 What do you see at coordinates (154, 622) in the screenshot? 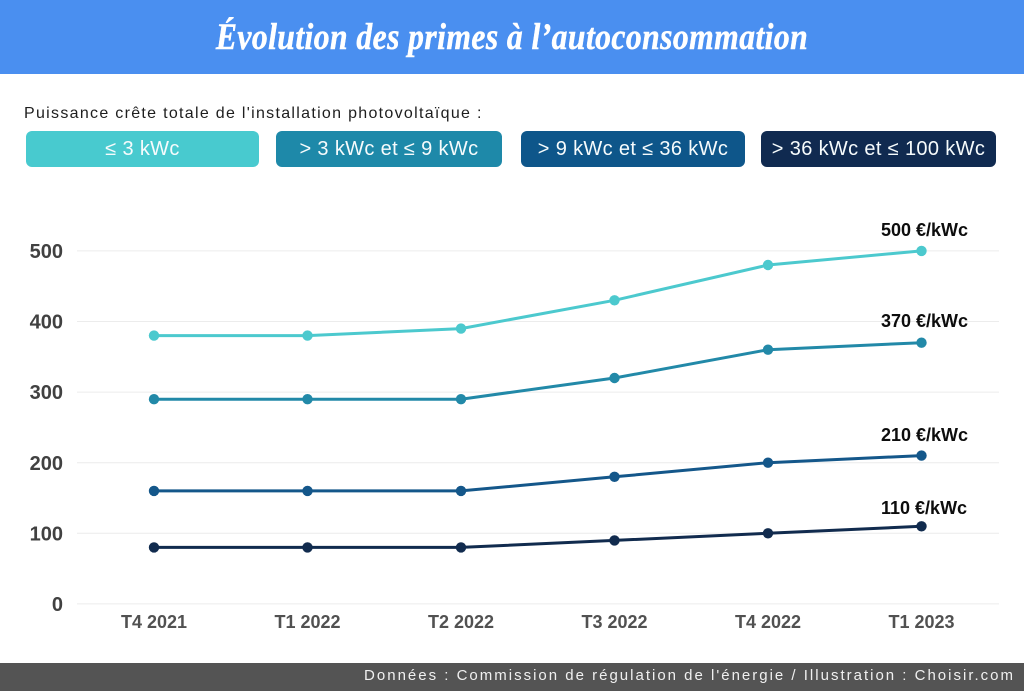
I see `svg-text: T4 2021` at bounding box center [154, 622].